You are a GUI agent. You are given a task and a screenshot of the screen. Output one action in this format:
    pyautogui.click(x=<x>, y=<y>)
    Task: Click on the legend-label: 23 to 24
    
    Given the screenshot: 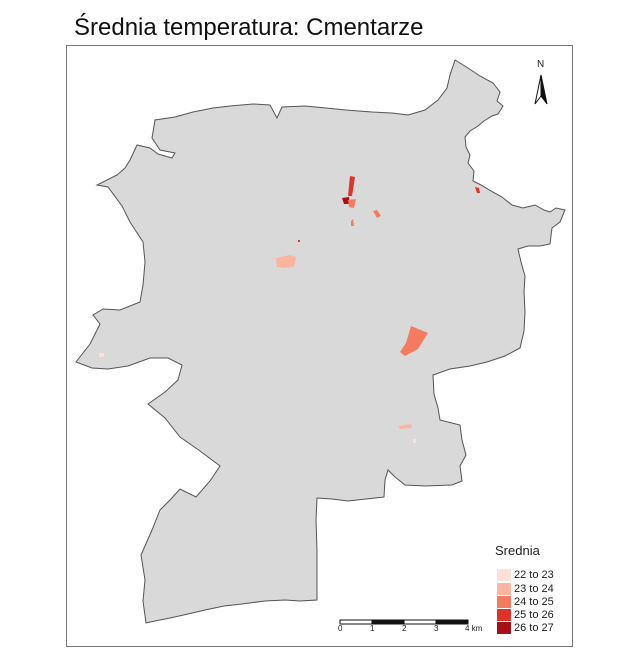 What is the action you would take?
    pyautogui.click(x=534, y=588)
    